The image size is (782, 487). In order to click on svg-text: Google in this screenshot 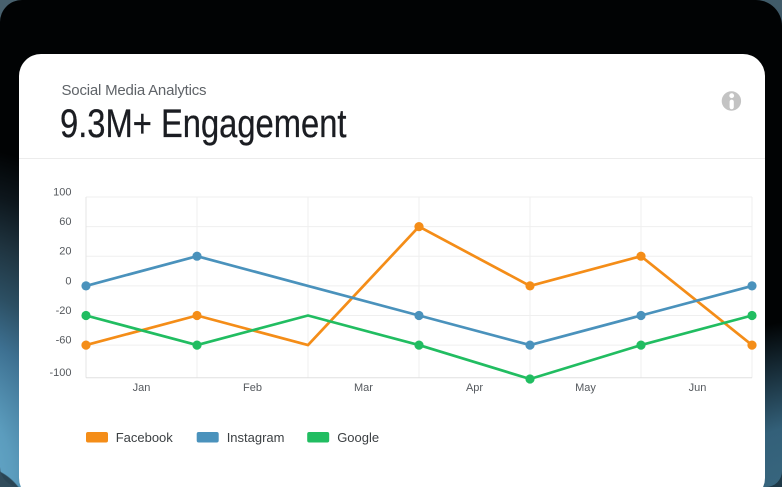, I will do `click(358, 437)`.